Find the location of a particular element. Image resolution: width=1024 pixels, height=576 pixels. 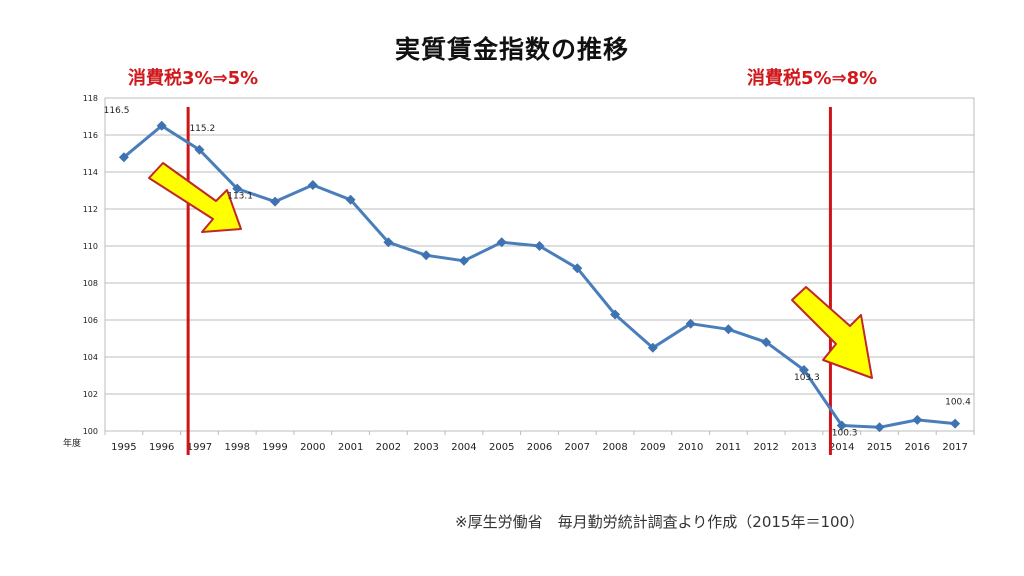

x-tick-label: 2003 is located at coordinates (425, 447).